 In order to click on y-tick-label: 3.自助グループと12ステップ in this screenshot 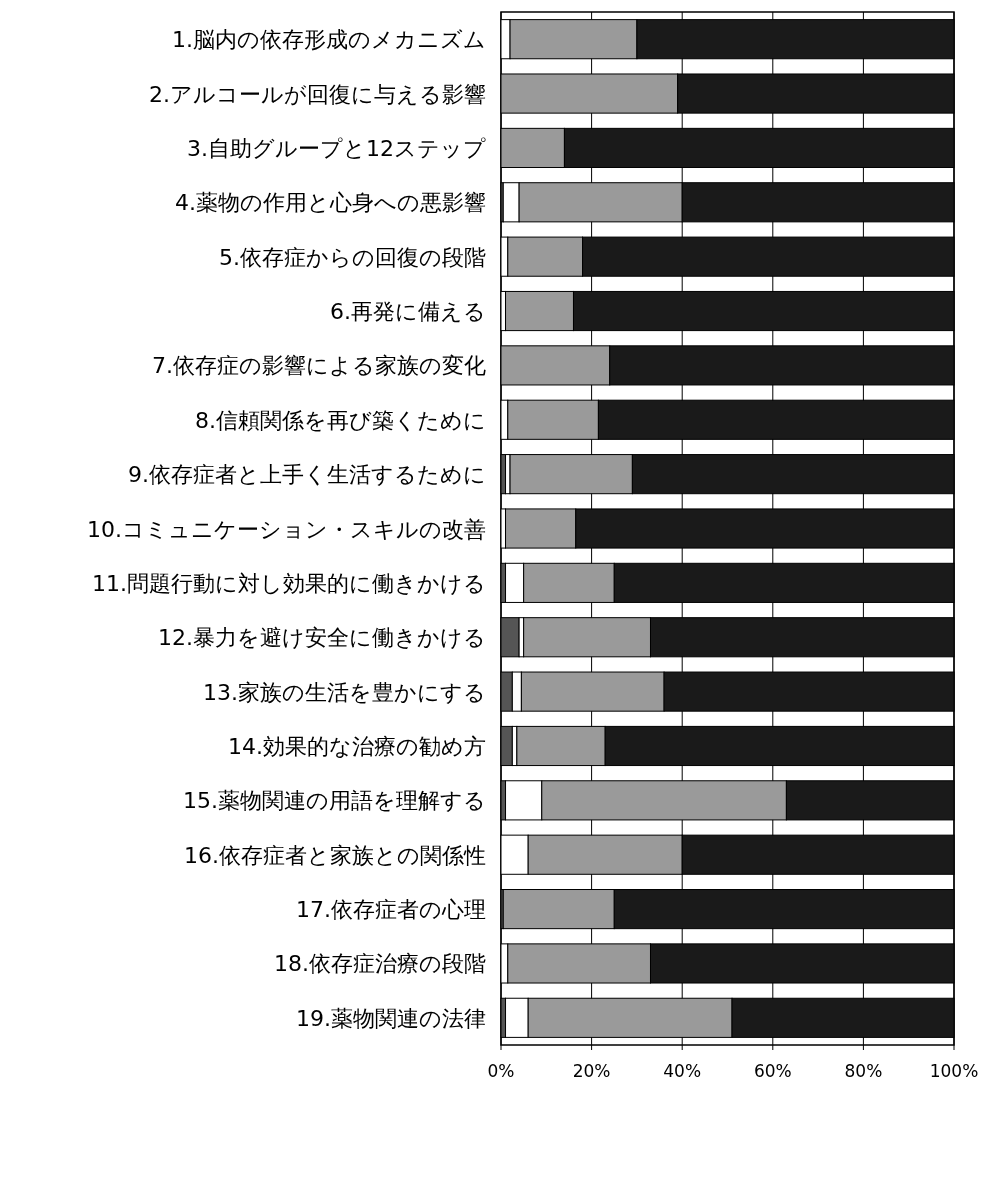, I will do `click(336, 148)`.